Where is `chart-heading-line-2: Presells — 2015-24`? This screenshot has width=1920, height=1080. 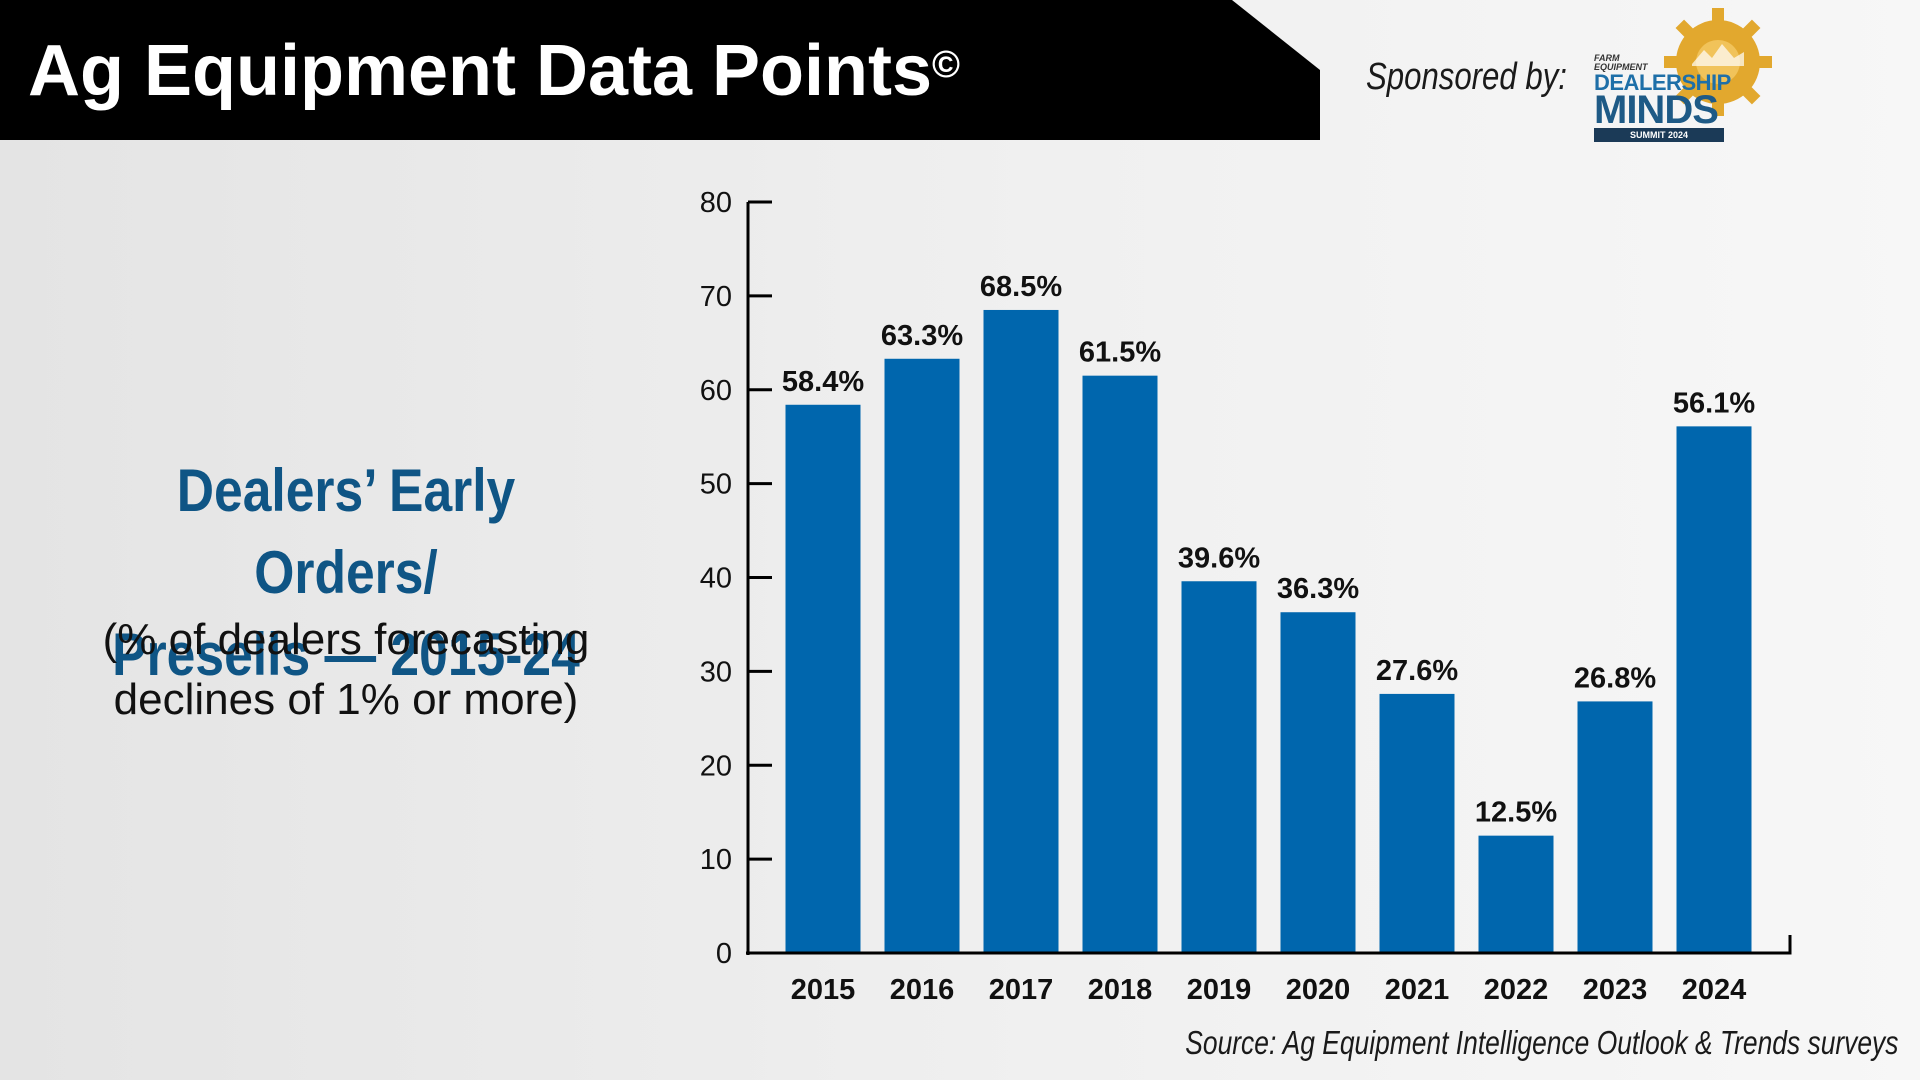 chart-heading-line-2: Presells — 2015-24 is located at coordinates (346, 654).